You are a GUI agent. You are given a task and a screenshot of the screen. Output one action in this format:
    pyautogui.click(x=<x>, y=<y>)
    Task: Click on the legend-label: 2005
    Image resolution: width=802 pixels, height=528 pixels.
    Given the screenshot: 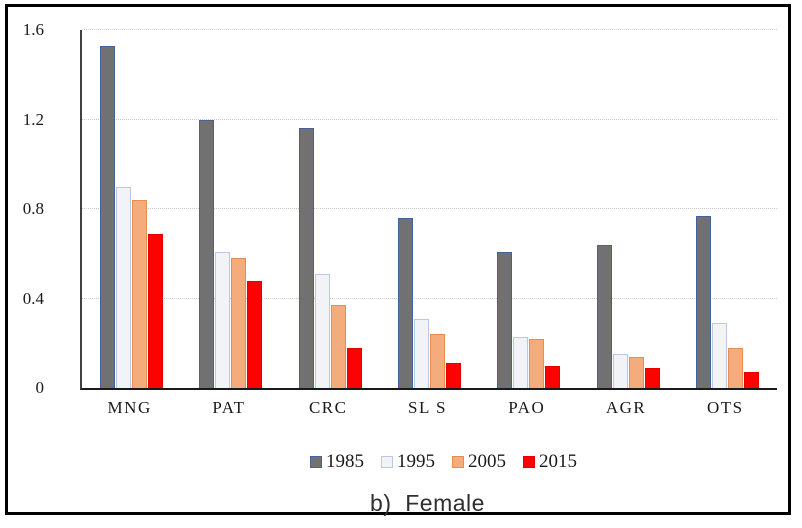 What is the action you would take?
    pyautogui.click(x=487, y=461)
    